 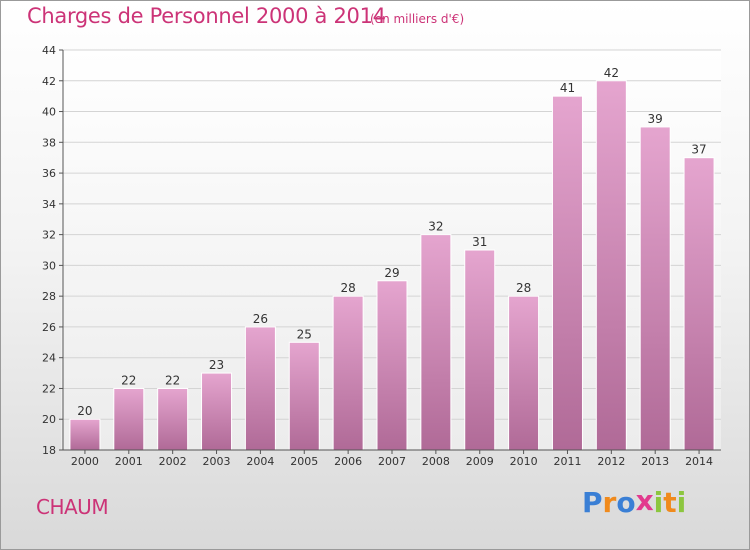 I want to click on x-tick-label: 2010, so click(x=524, y=461).